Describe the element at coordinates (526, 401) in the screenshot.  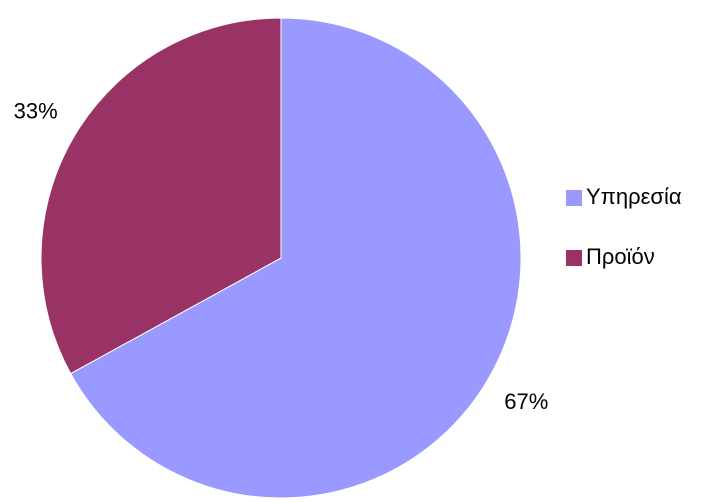
I see `data-label: 67%` at that location.